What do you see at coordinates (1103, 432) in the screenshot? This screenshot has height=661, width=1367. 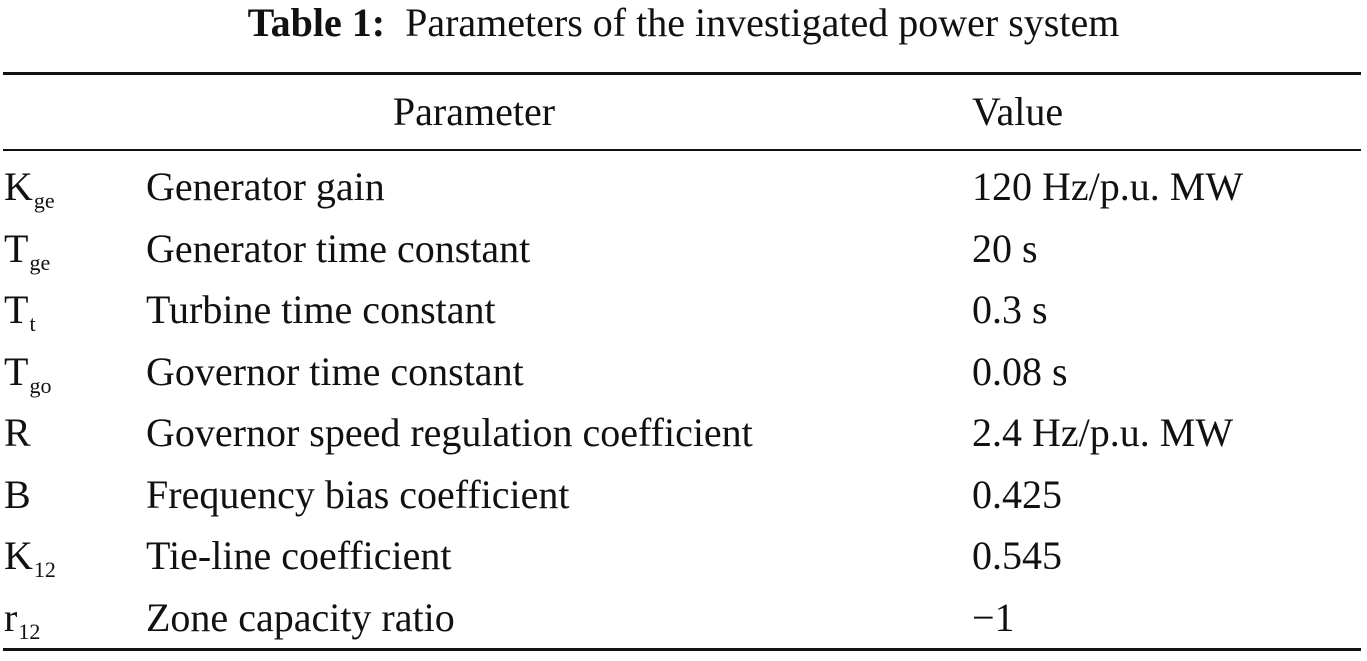 I see `parameter-value: 2.4 Hz/p.u. MW` at bounding box center [1103, 432].